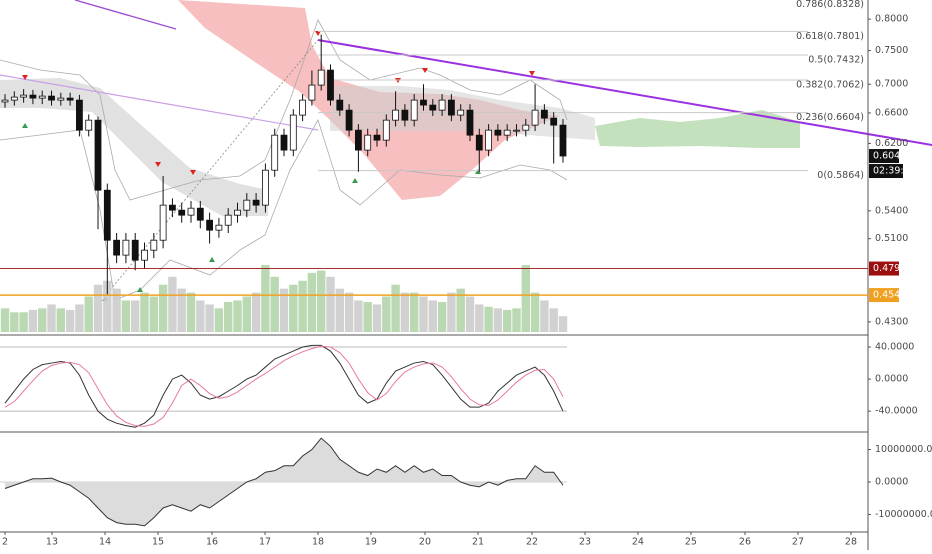 This screenshot has width=932, height=554. Describe the element at coordinates (891, 50) in the screenshot. I see `y-tick-label: 0.7500` at that location.